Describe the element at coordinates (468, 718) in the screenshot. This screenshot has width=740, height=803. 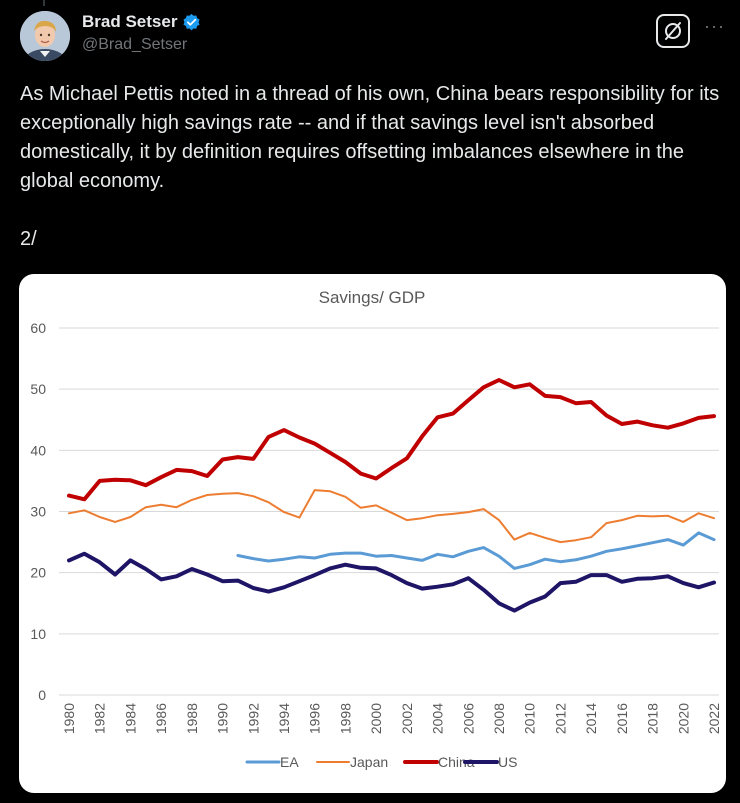
I see `x-tick-label: 2006` at that location.